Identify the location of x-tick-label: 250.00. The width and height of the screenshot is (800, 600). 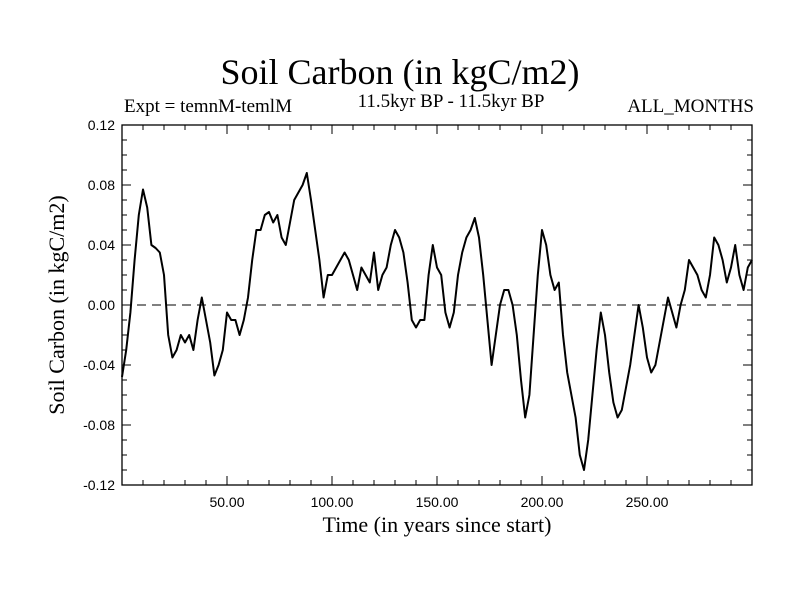
(647, 502).